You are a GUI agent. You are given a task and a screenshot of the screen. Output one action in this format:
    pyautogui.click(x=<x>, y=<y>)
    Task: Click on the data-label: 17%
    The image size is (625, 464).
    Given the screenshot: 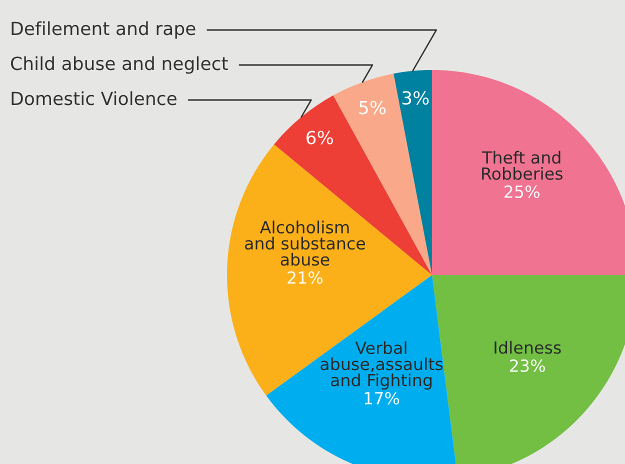 What is the action you would take?
    pyautogui.click(x=382, y=398)
    